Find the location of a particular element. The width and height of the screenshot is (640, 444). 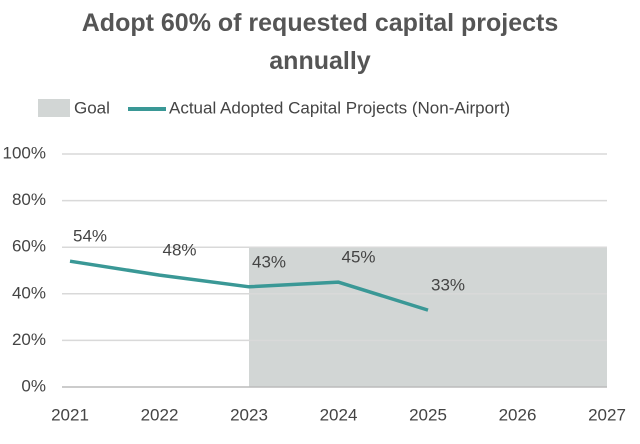

data-label: 48% is located at coordinates (179, 250).